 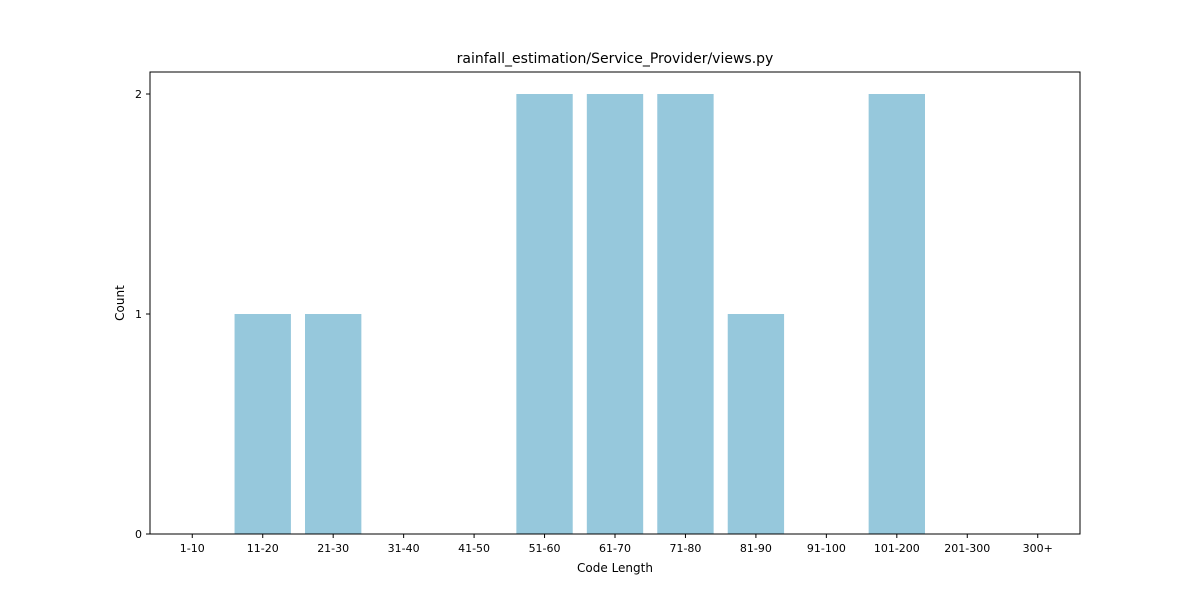 I want to click on x-tick-label: 21-30, so click(x=333, y=548).